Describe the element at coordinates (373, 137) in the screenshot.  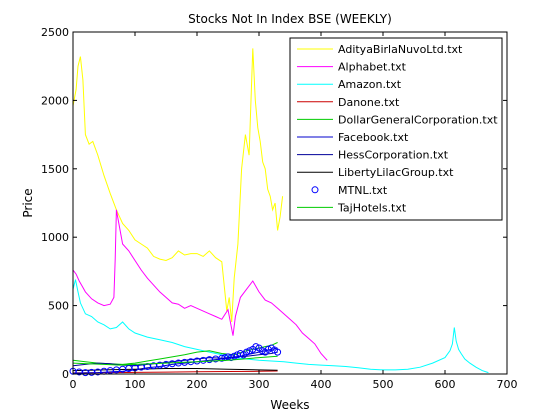
I see `legend-label: Facebook.txt` at that location.